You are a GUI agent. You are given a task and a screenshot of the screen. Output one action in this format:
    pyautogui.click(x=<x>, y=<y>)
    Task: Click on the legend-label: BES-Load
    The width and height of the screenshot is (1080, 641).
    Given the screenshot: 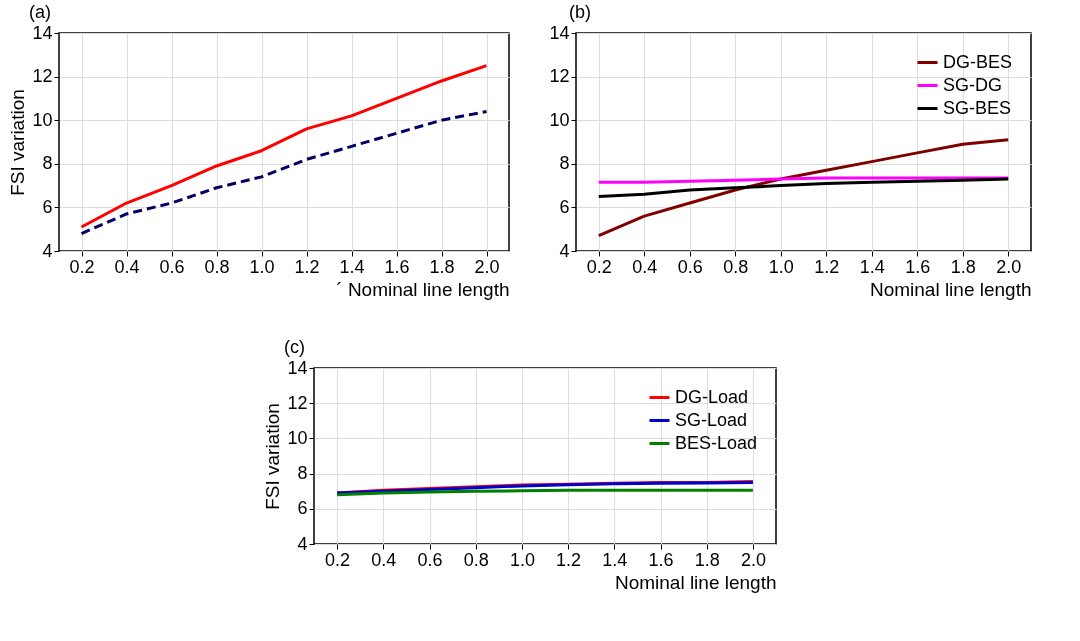 What is the action you would take?
    pyautogui.click(x=716, y=442)
    